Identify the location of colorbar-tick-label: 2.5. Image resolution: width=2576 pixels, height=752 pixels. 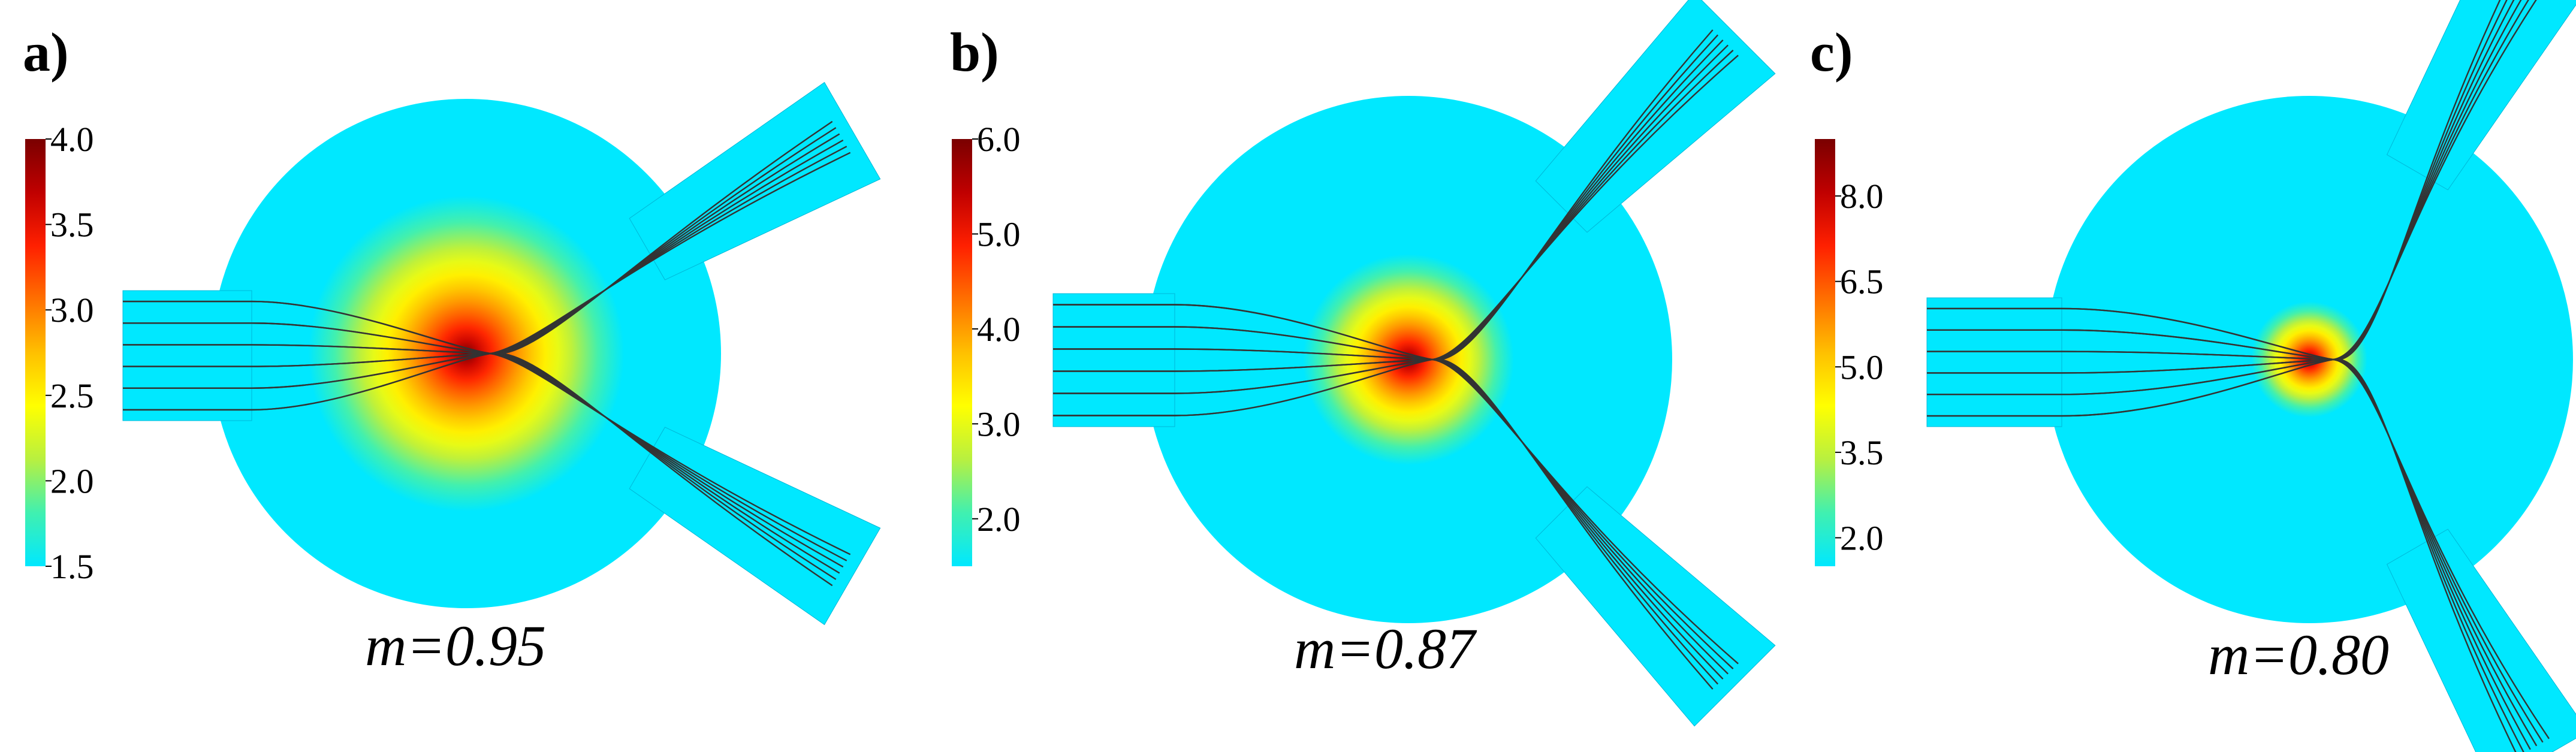
(72, 395).